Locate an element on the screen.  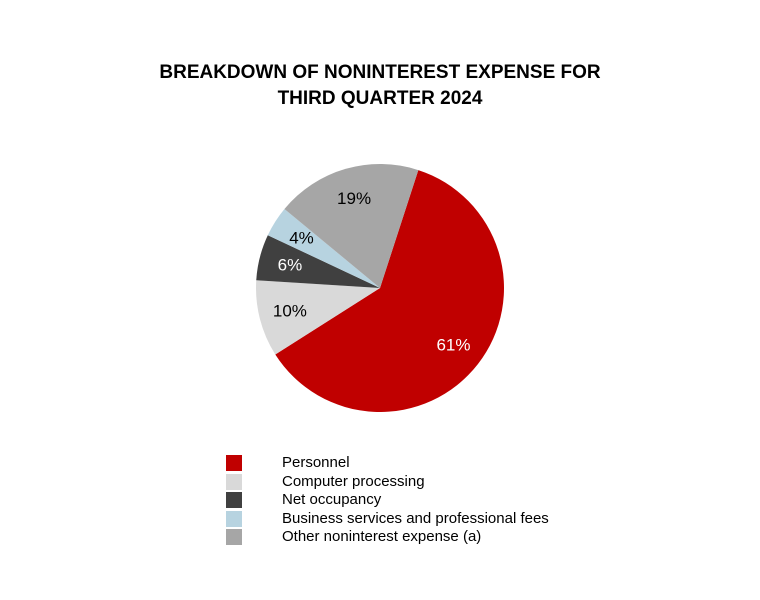
legend-label: Other noninterest expense (a) is located at coordinates (382, 536).